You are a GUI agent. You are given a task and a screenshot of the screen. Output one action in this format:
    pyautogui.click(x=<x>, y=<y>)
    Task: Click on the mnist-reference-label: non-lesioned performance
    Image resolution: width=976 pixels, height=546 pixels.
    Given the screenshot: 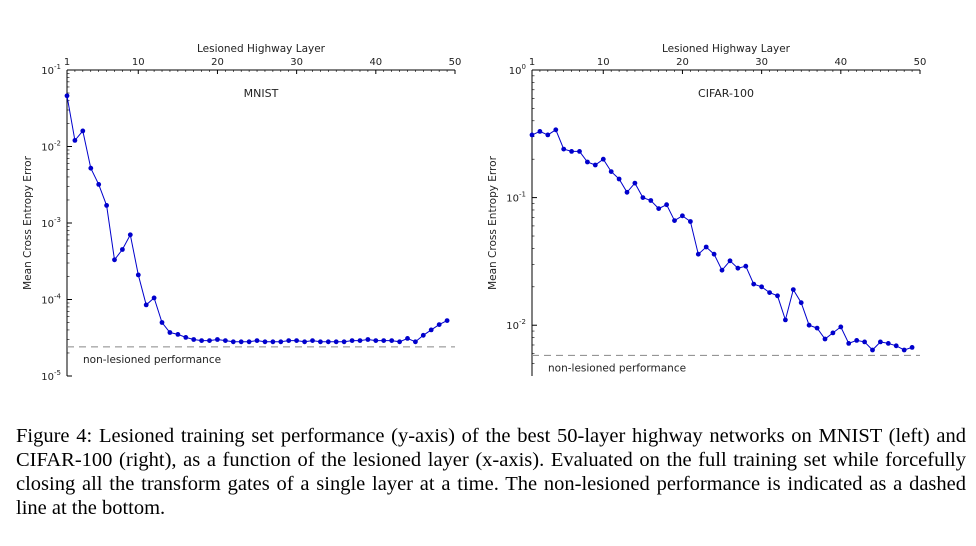 What is the action you would take?
    pyautogui.click(x=152, y=360)
    